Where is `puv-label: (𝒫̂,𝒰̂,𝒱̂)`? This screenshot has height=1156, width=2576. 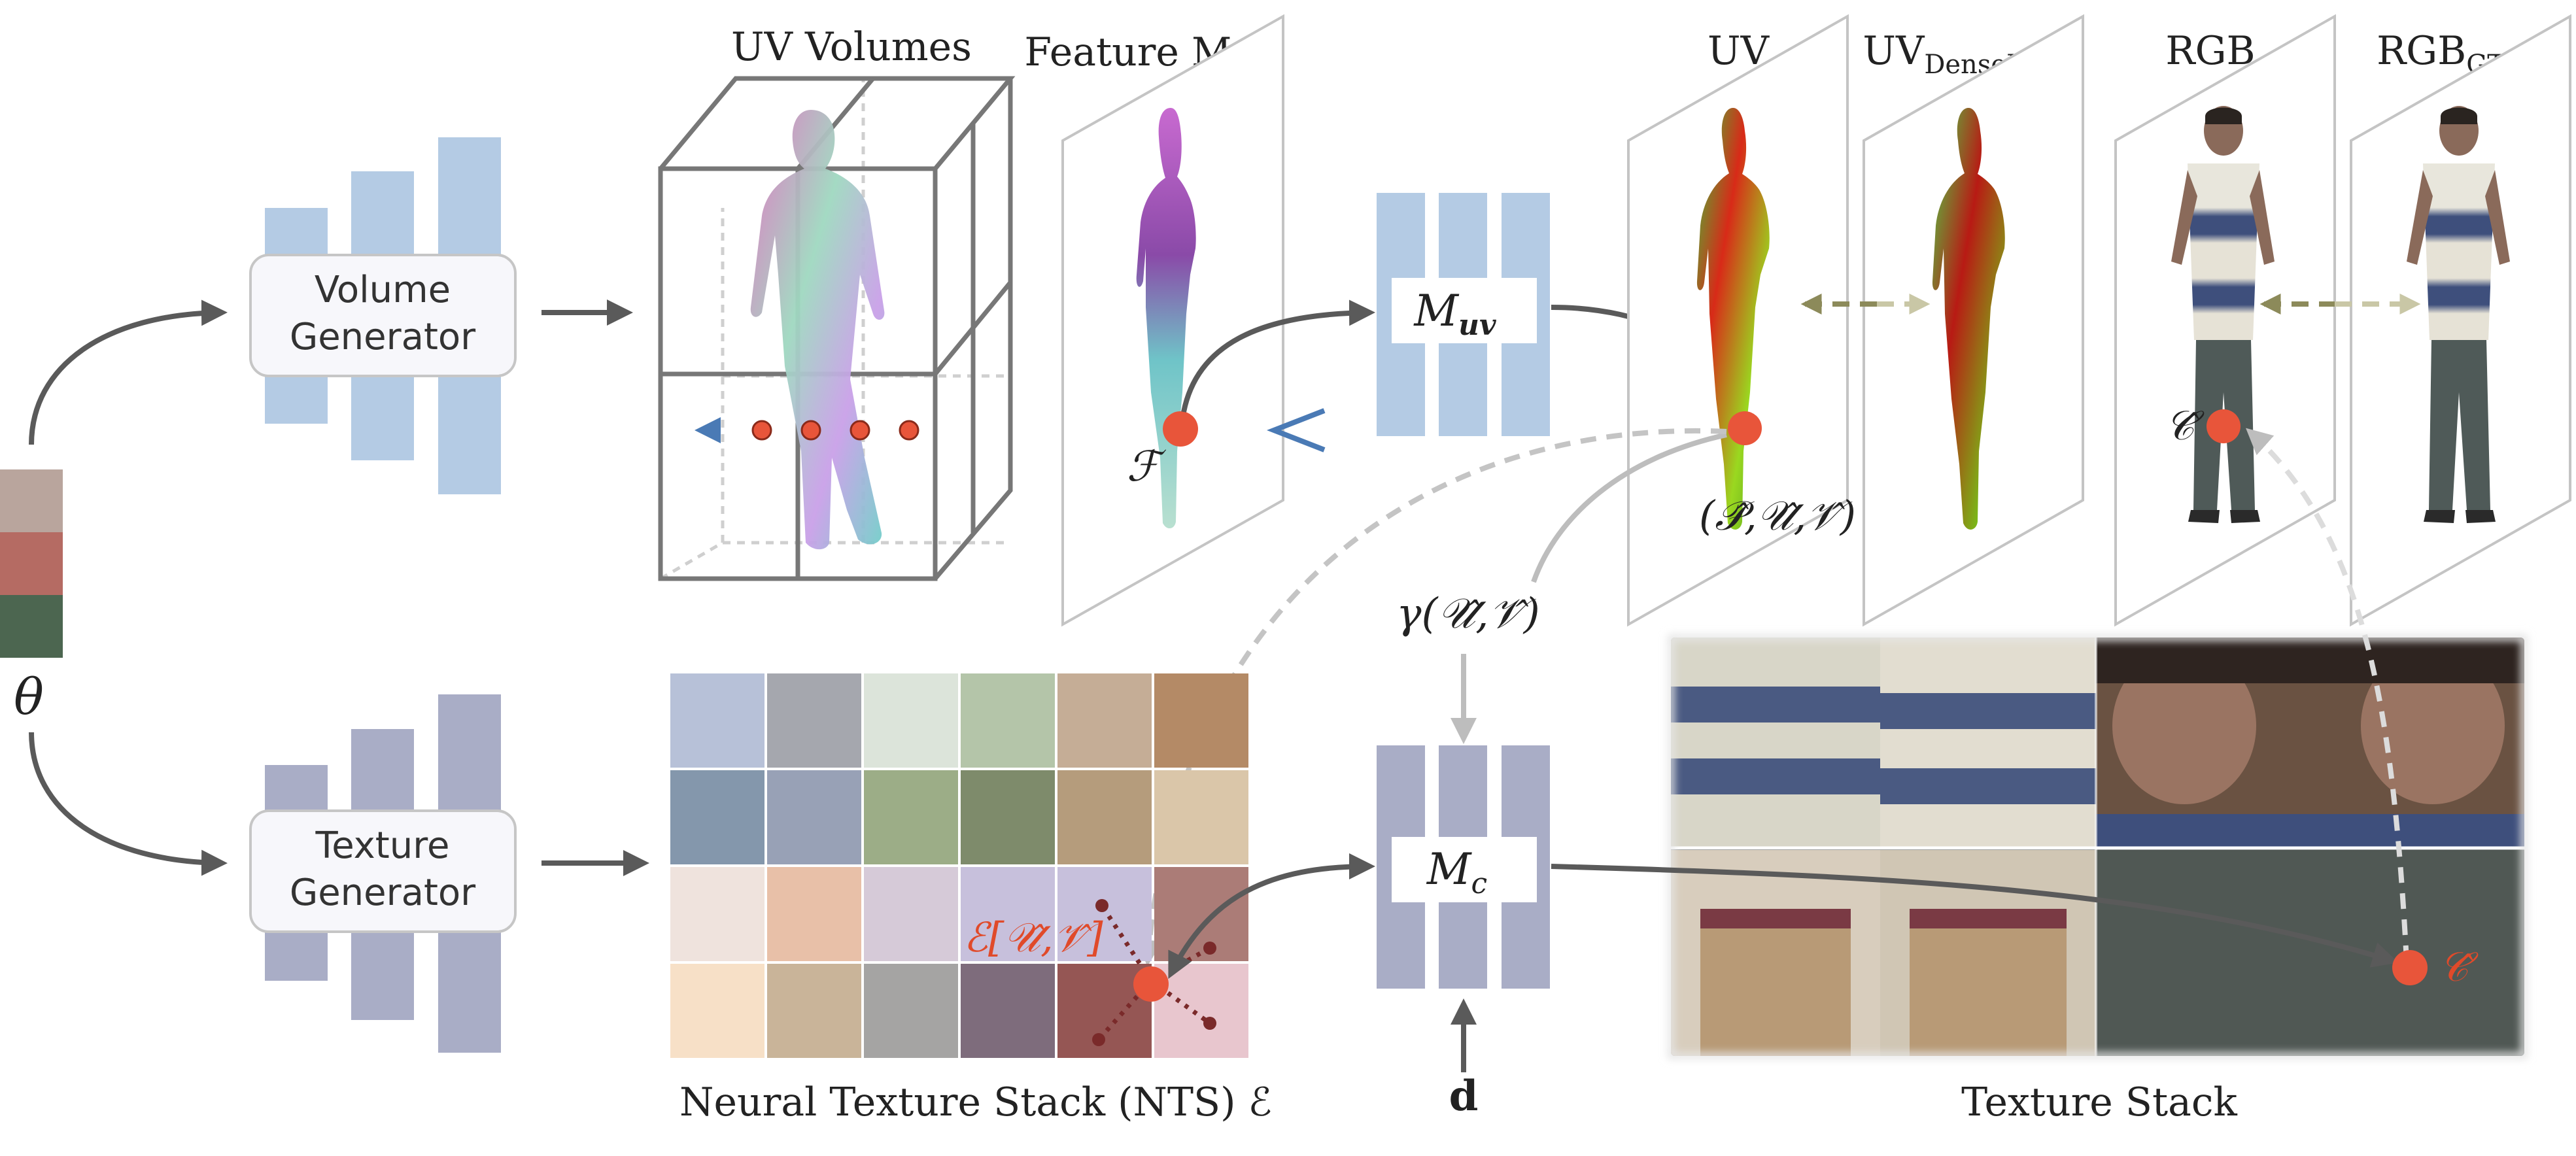 puv-label: (𝒫̂,𝒰̂,𝒱̂) is located at coordinates (1778, 515).